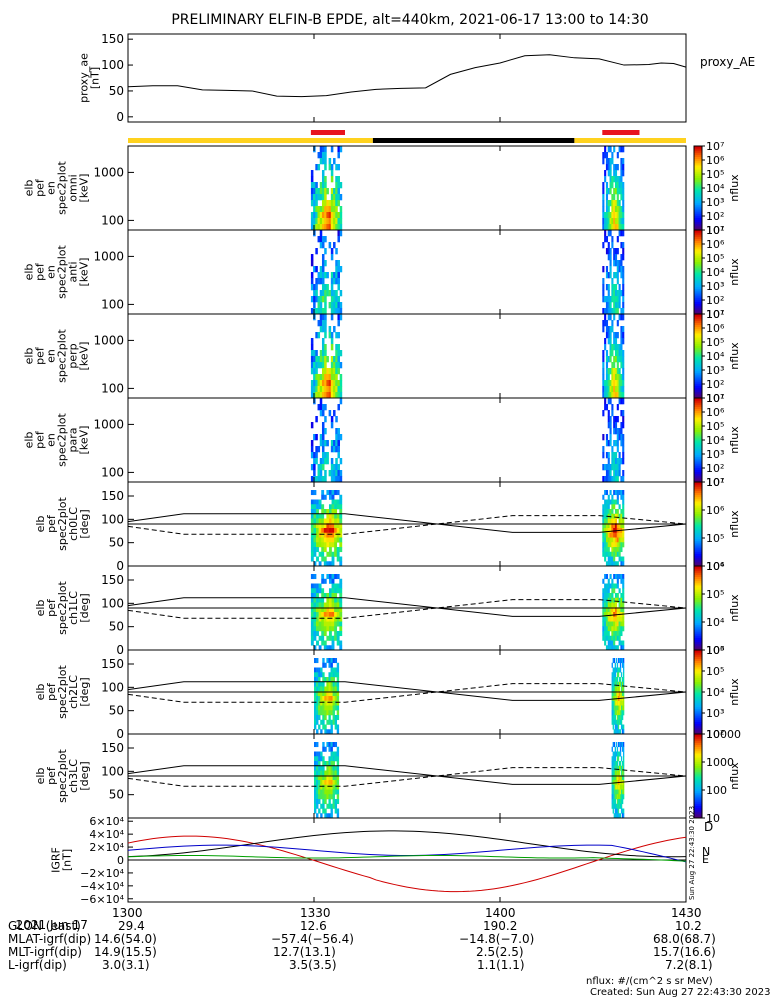 Image resolution: width=775 pixels, height=1000 pixels. What do you see at coordinates (716, 790) in the screenshot?
I see `pa_ch3-cbar-label: 100` at bounding box center [716, 790].